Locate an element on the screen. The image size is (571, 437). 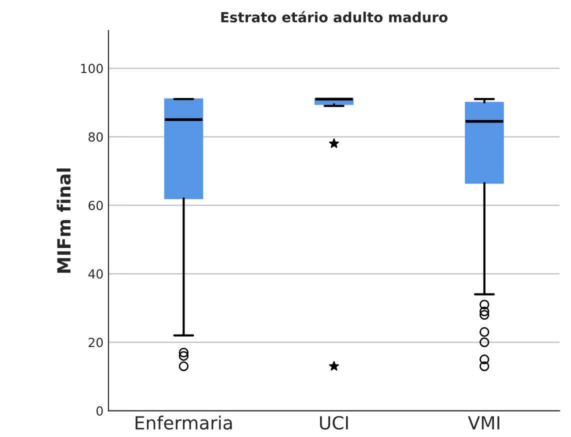
y-tick-label: 0 is located at coordinates (99, 411).